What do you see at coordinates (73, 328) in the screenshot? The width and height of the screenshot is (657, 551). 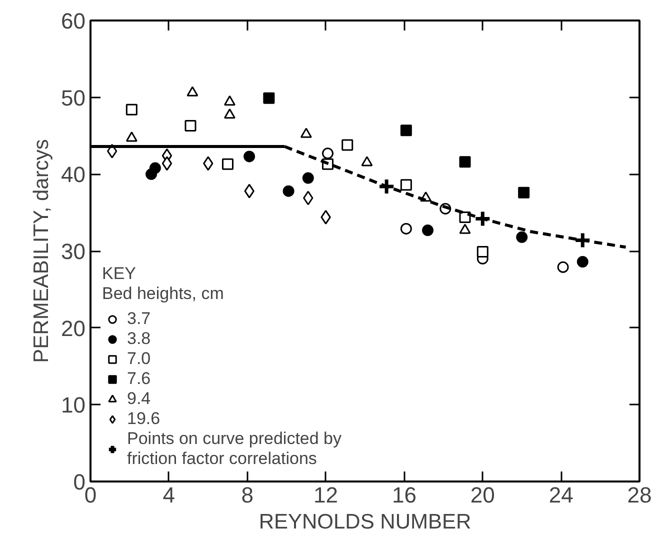 I see `y-tick-label: 20` at bounding box center [73, 328].